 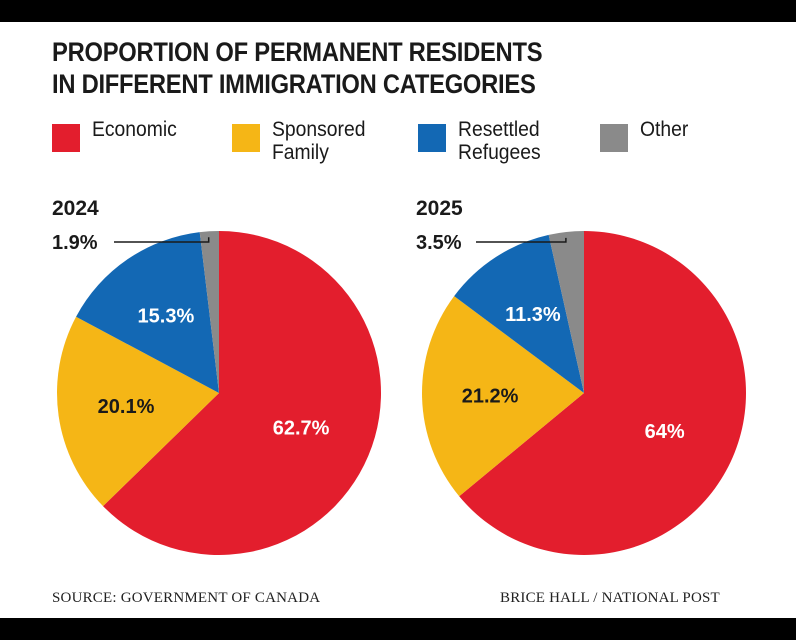 I want to click on pie-2024-slice-sponsored-family, so click(x=138, y=411).